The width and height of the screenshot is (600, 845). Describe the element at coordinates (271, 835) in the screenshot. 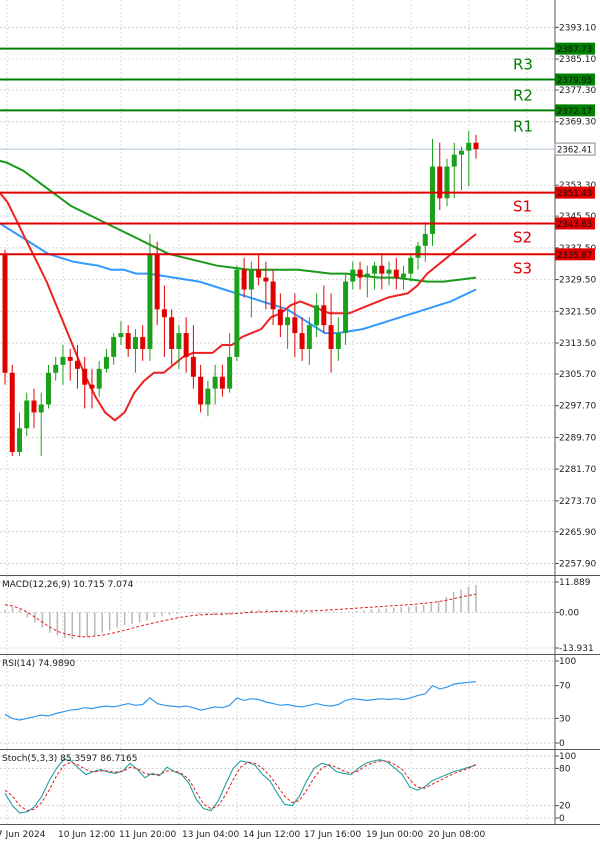

I see `x-tick-label: 14 Jun 12:00` at that location.